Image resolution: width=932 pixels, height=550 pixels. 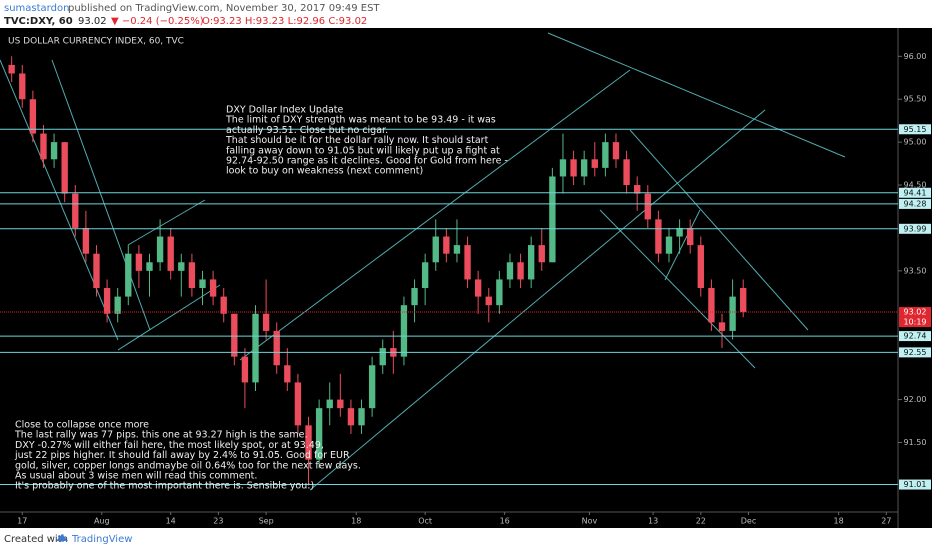 I want to click on last: 93.02, so click(x=92, y=21).